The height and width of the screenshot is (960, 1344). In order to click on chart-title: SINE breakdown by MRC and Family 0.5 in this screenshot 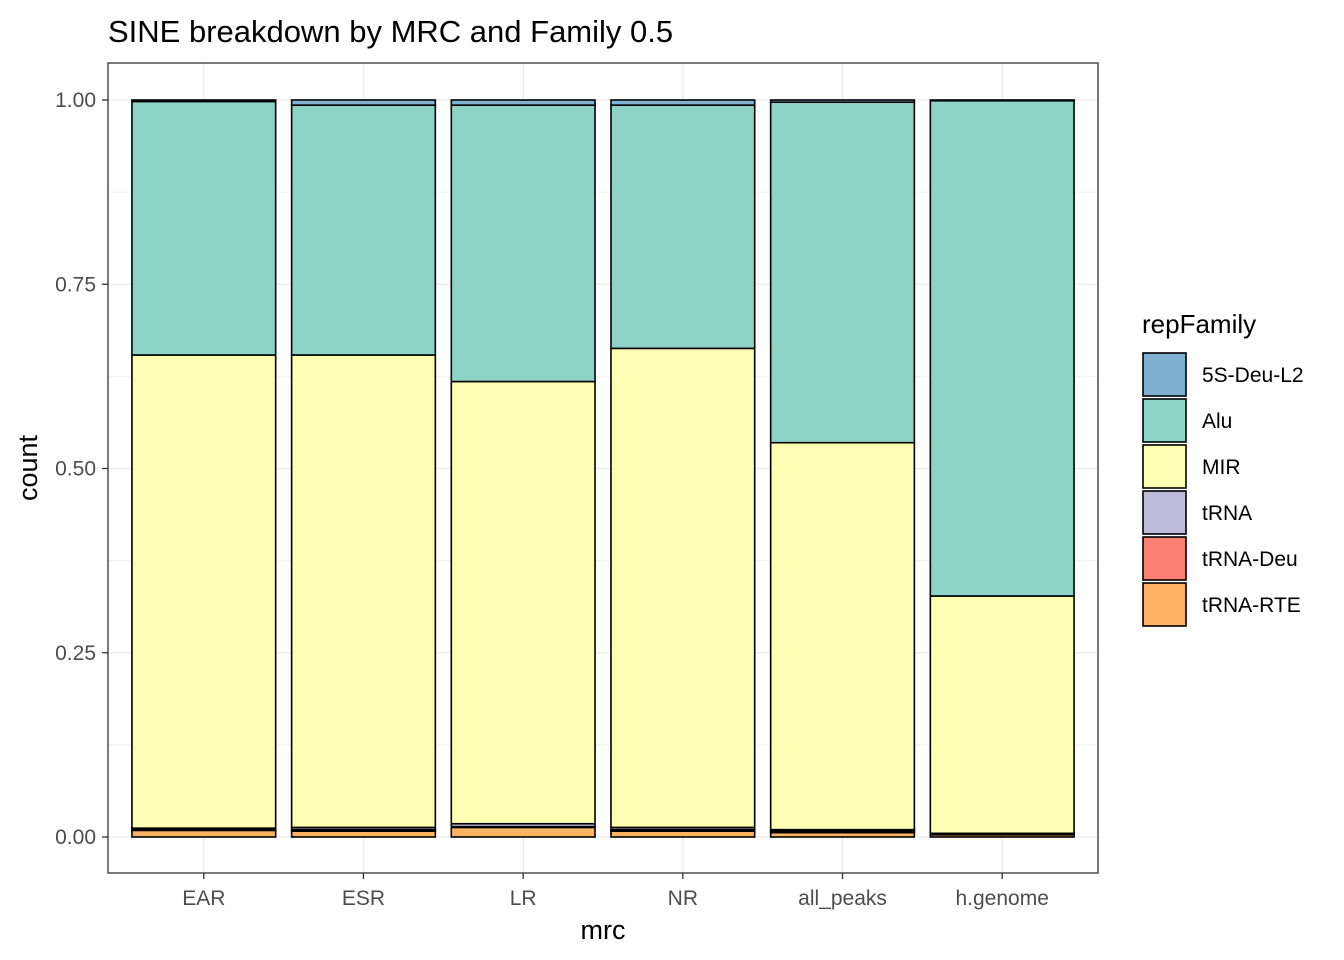, I will do `click(390, 31)`.